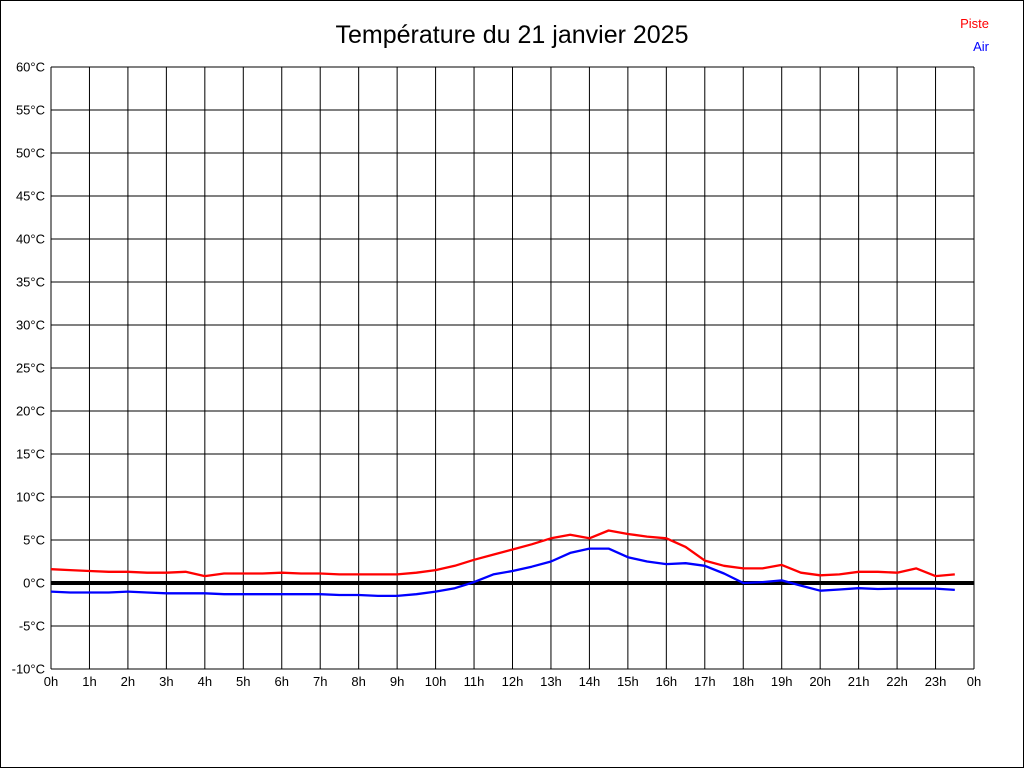  I want to click on y-axis-label: 0°C, so click(34, 583).